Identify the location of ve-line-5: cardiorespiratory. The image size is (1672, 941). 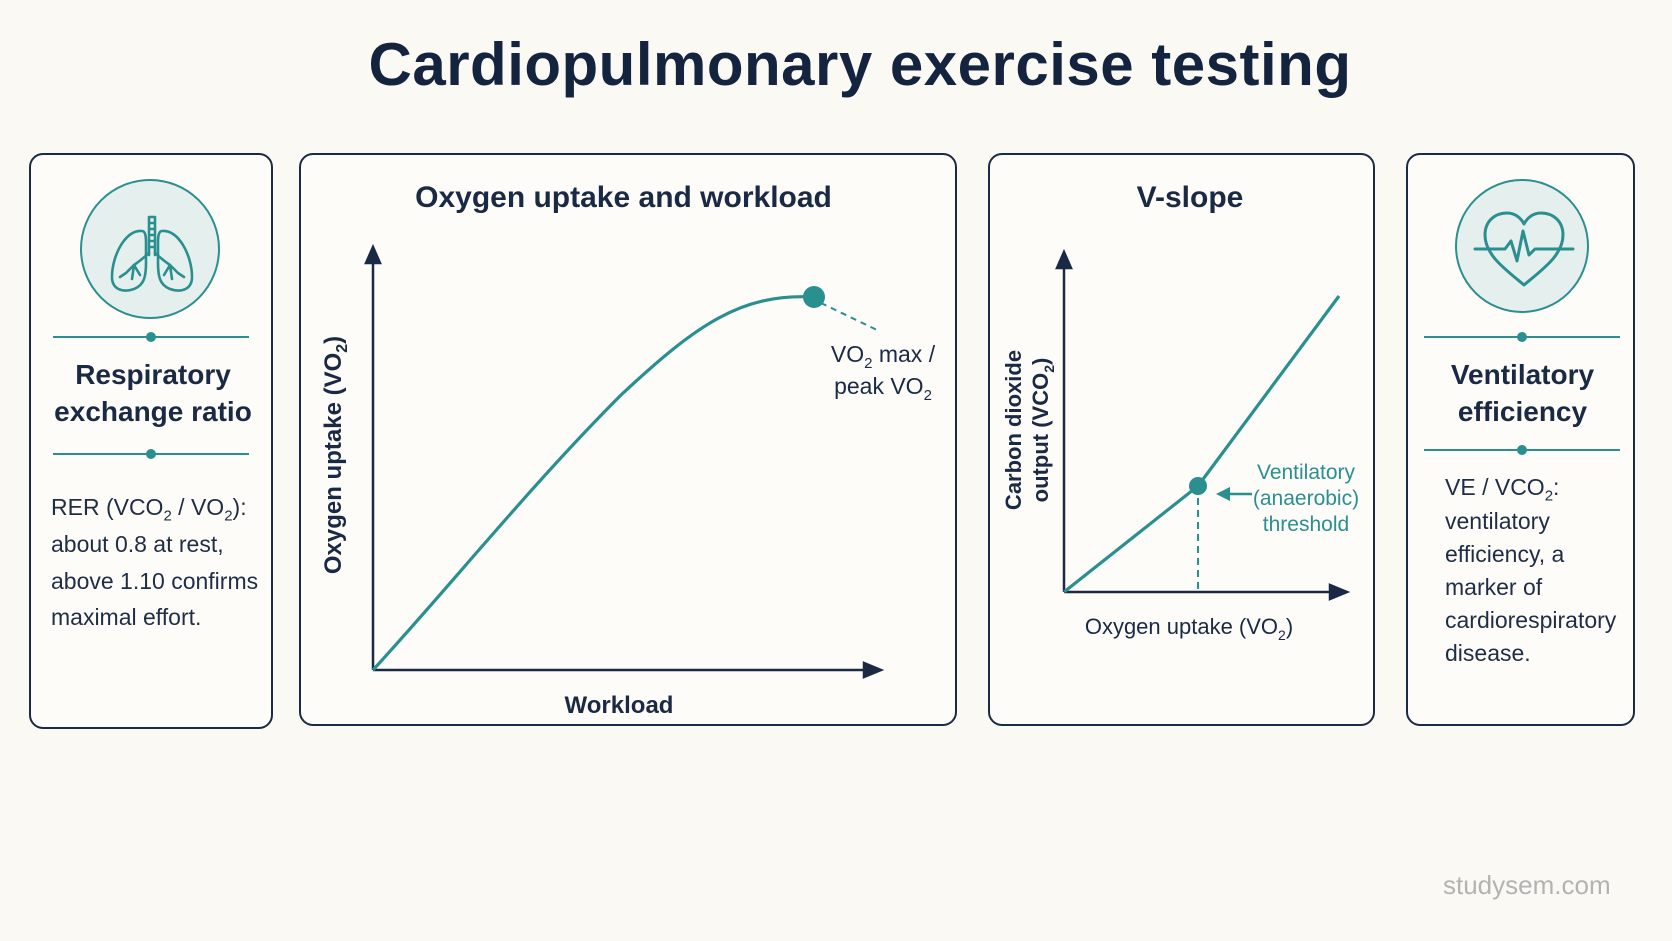
(1531, 620).